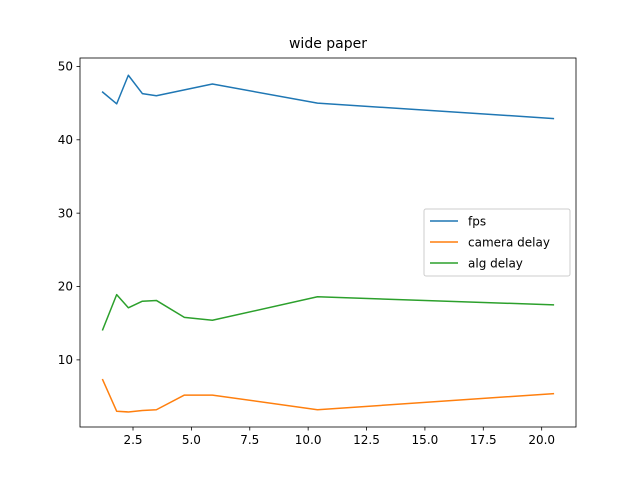 The image size is (640, 480). What do you see at coordinates (509, 242) in the screenshot?
I see `legend-label: camera delay` at bounding box center [509, 242].